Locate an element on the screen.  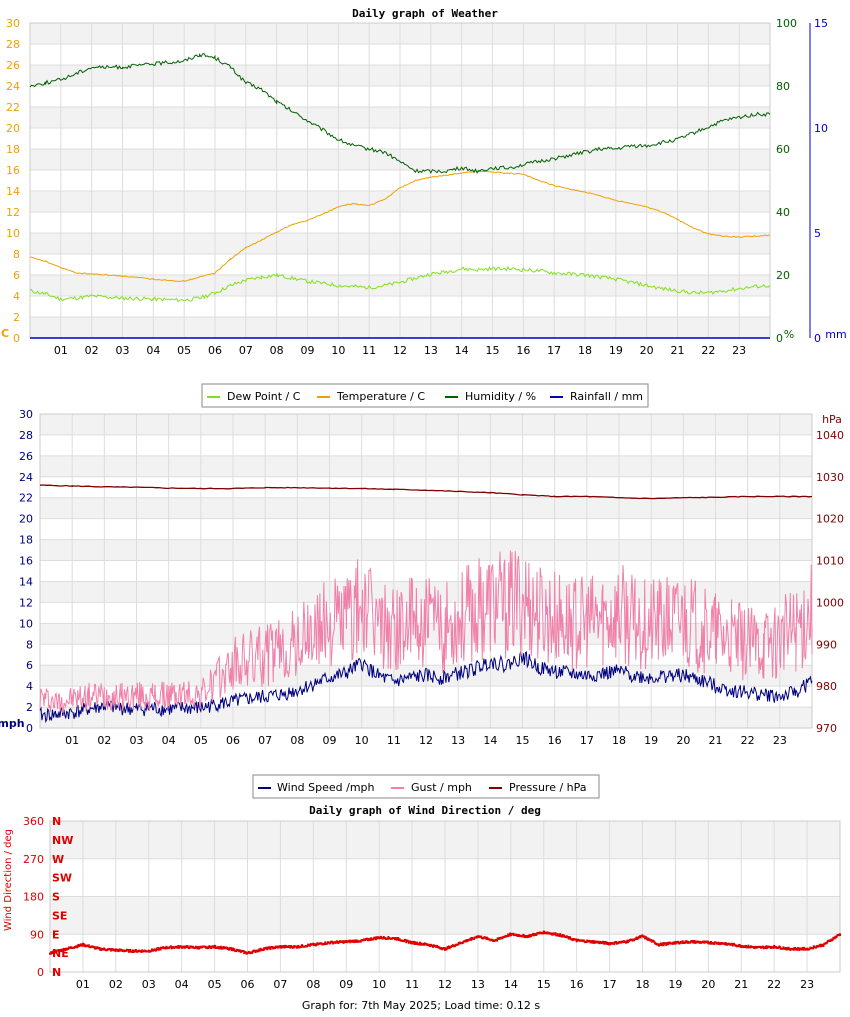
temperature-tick-label: 26 is located at coordinates (13, 65).